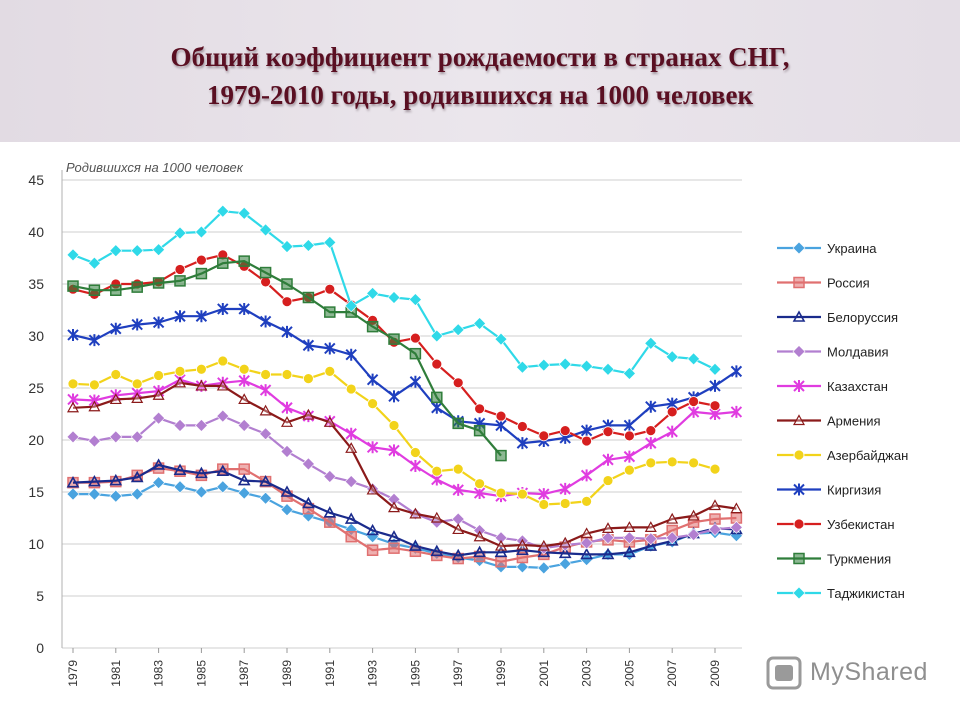  I want to click on x-tick-label: 2007, so click(672, 673).